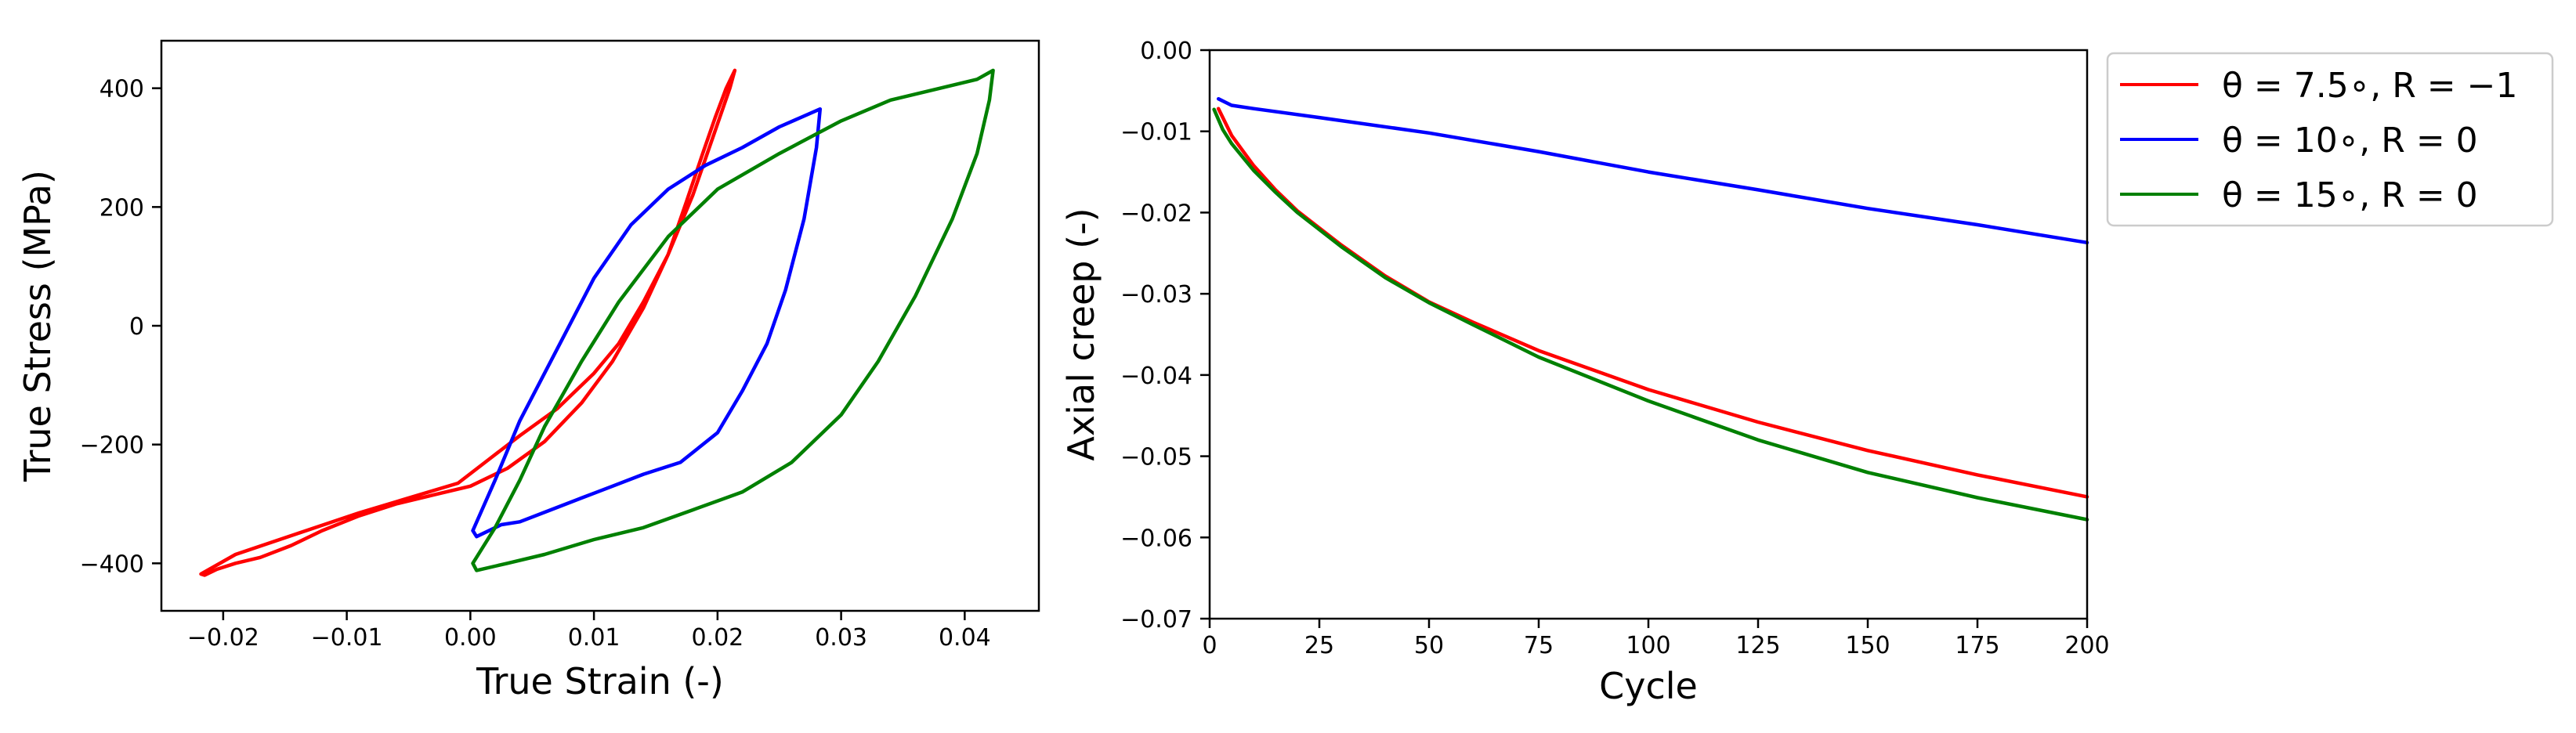  Describe the element at coordinates (2350, 195) in the screenshot. I see `legend-label-theta-15: θ = 15∘, R = 0` at that location.